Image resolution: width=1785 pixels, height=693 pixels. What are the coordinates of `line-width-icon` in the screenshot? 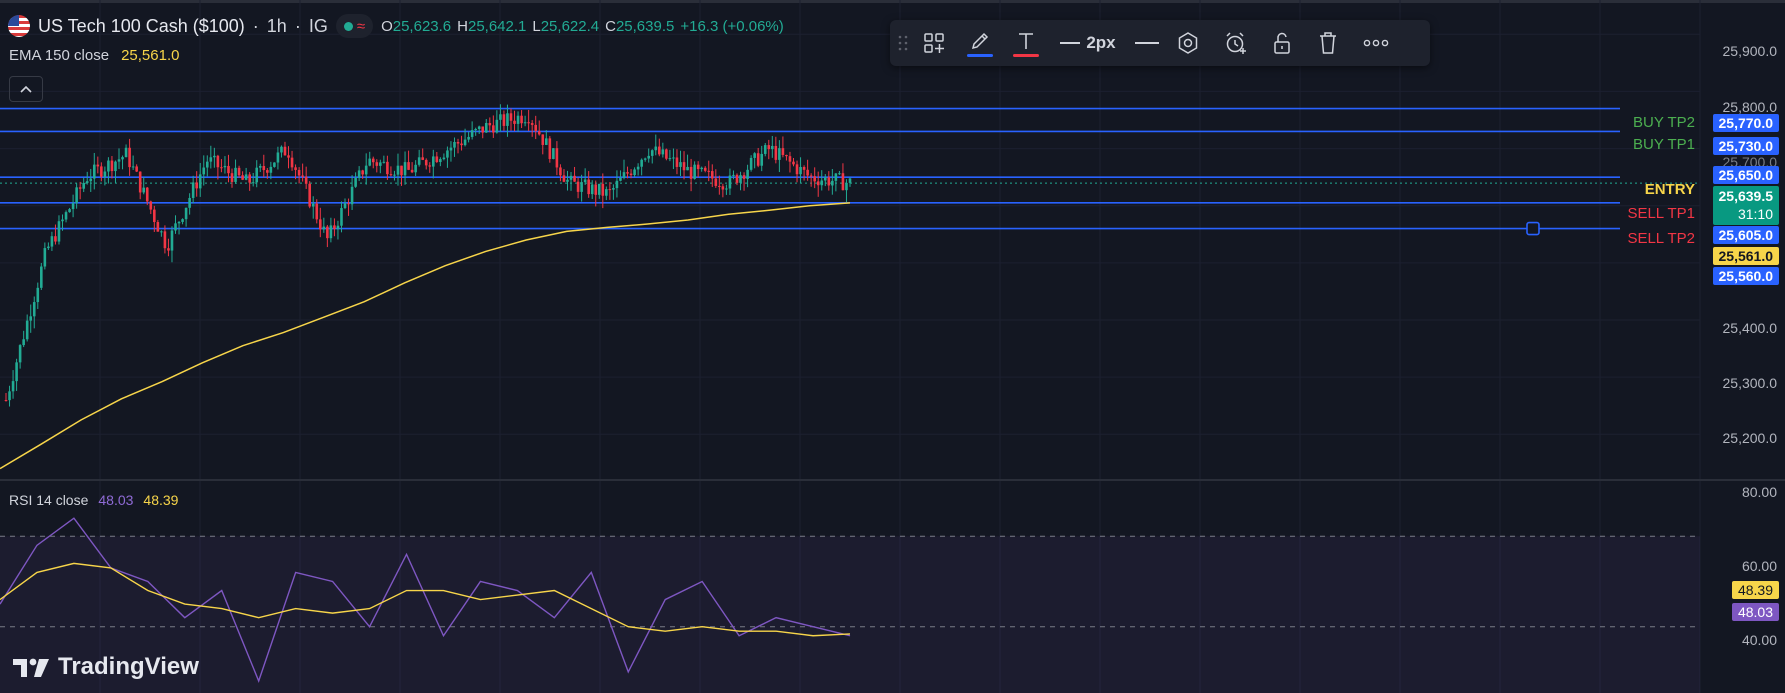 It's located at (1070, 43).